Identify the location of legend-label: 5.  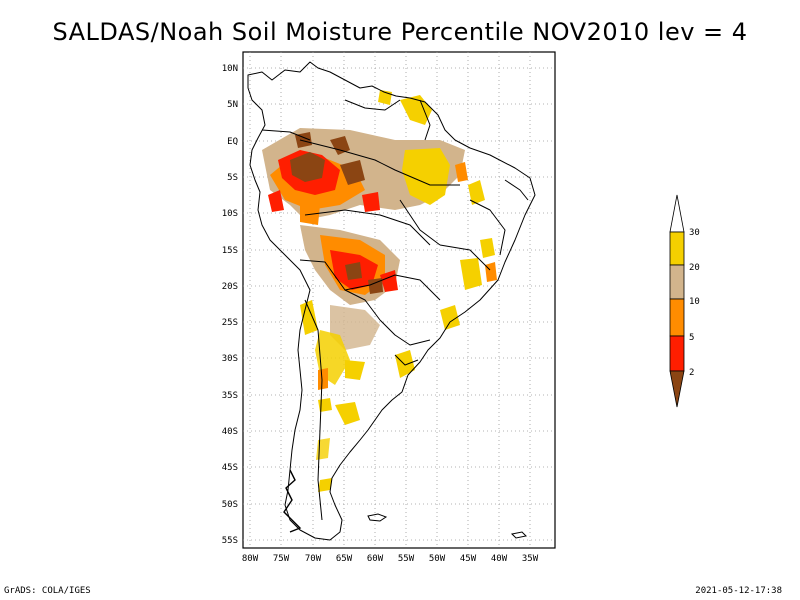
(691, 338).